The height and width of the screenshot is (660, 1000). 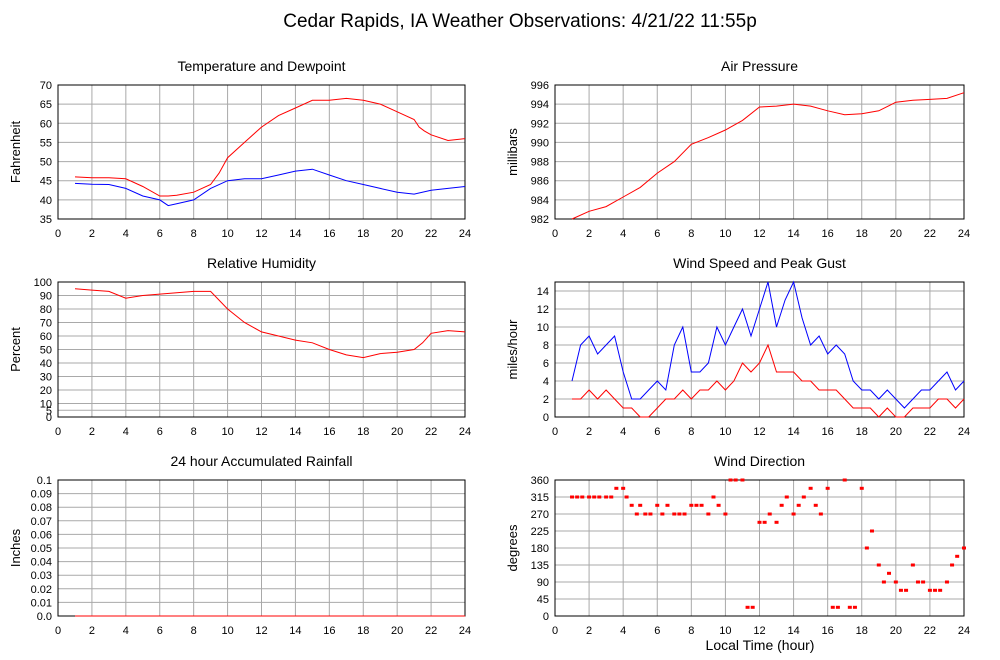 What do you see at coordinates (46, 324) in the screenshot?
I see `y-tick-label: 70` at bounding box center [46, 324].